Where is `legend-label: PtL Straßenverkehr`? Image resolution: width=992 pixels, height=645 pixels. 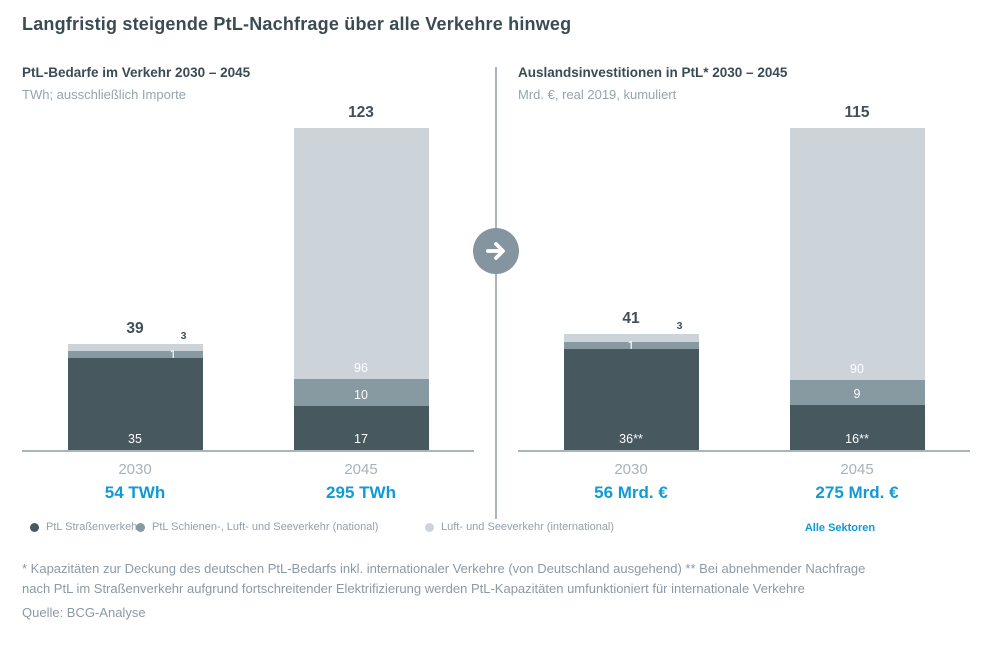 legend-label: PtL Straßenverkehr is located at coordinates (93, 527).